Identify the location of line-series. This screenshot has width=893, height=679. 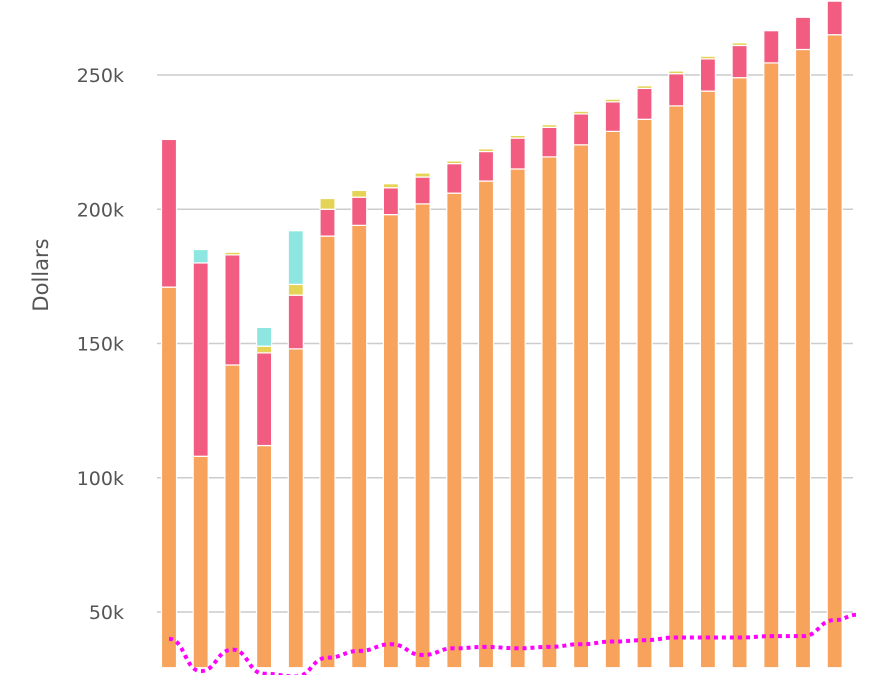
(513, 643).